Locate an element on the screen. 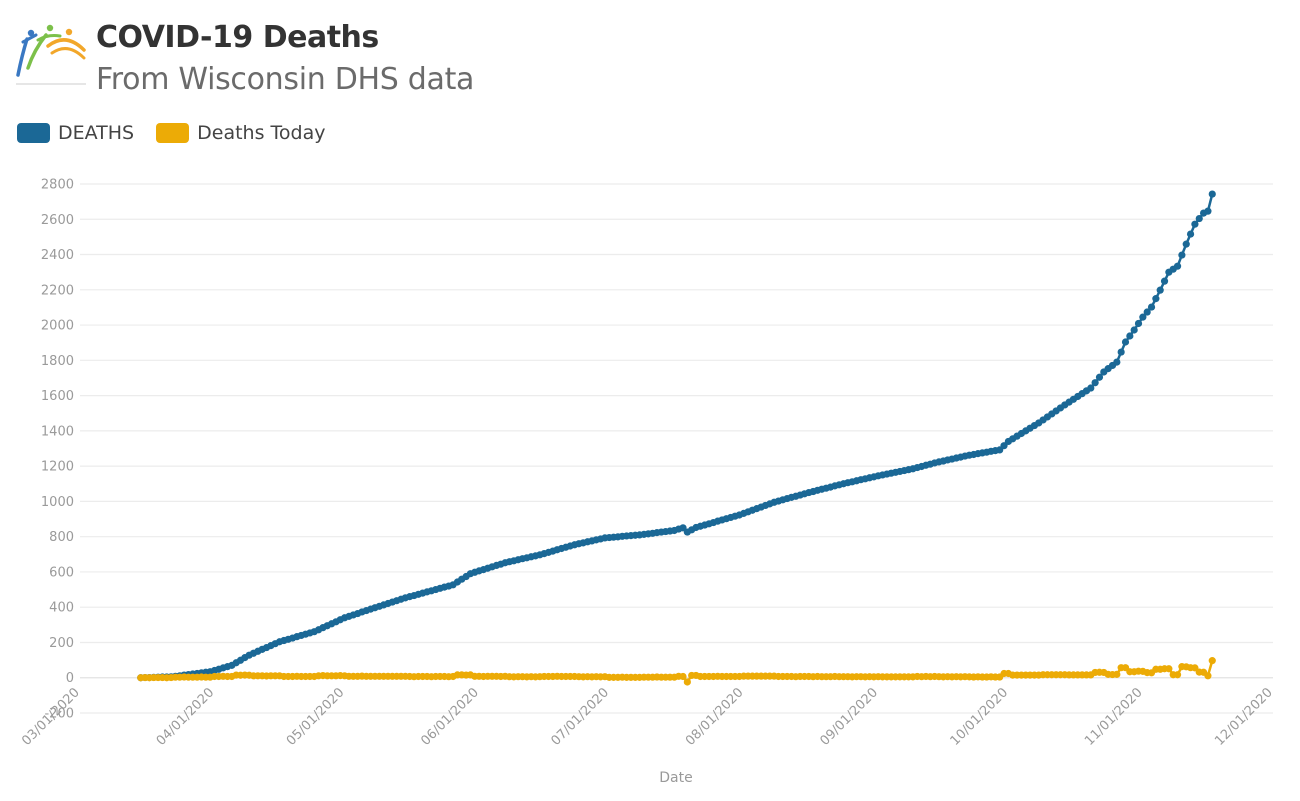 The height and width of the screenshot is (801, 1300). x-tick-label: 10/01/2020 is located at coordinates (980, 717).